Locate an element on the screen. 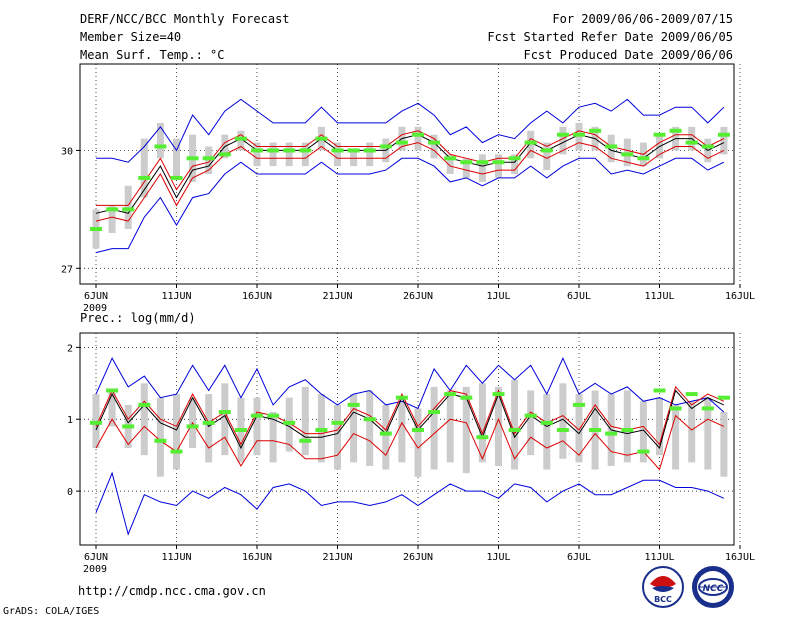 Image resolution: width=800 pixels, height=618 pixels. temp-xtick-label: 26JUN is located at coordinates (418, 296).